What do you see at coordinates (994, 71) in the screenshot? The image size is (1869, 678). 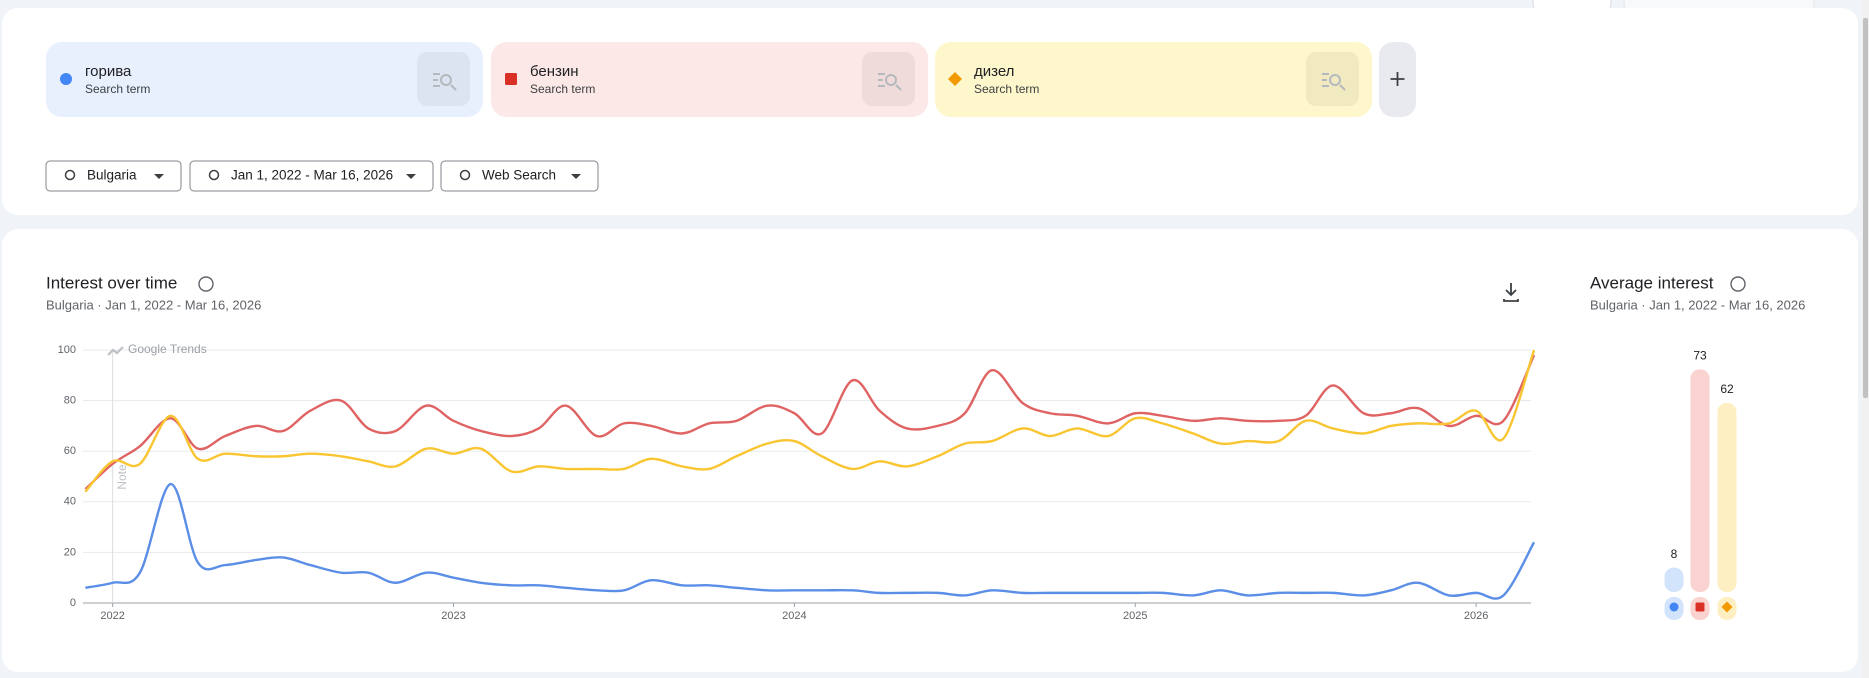 I see `term-label: дизел` at bounding box center [994, 71].